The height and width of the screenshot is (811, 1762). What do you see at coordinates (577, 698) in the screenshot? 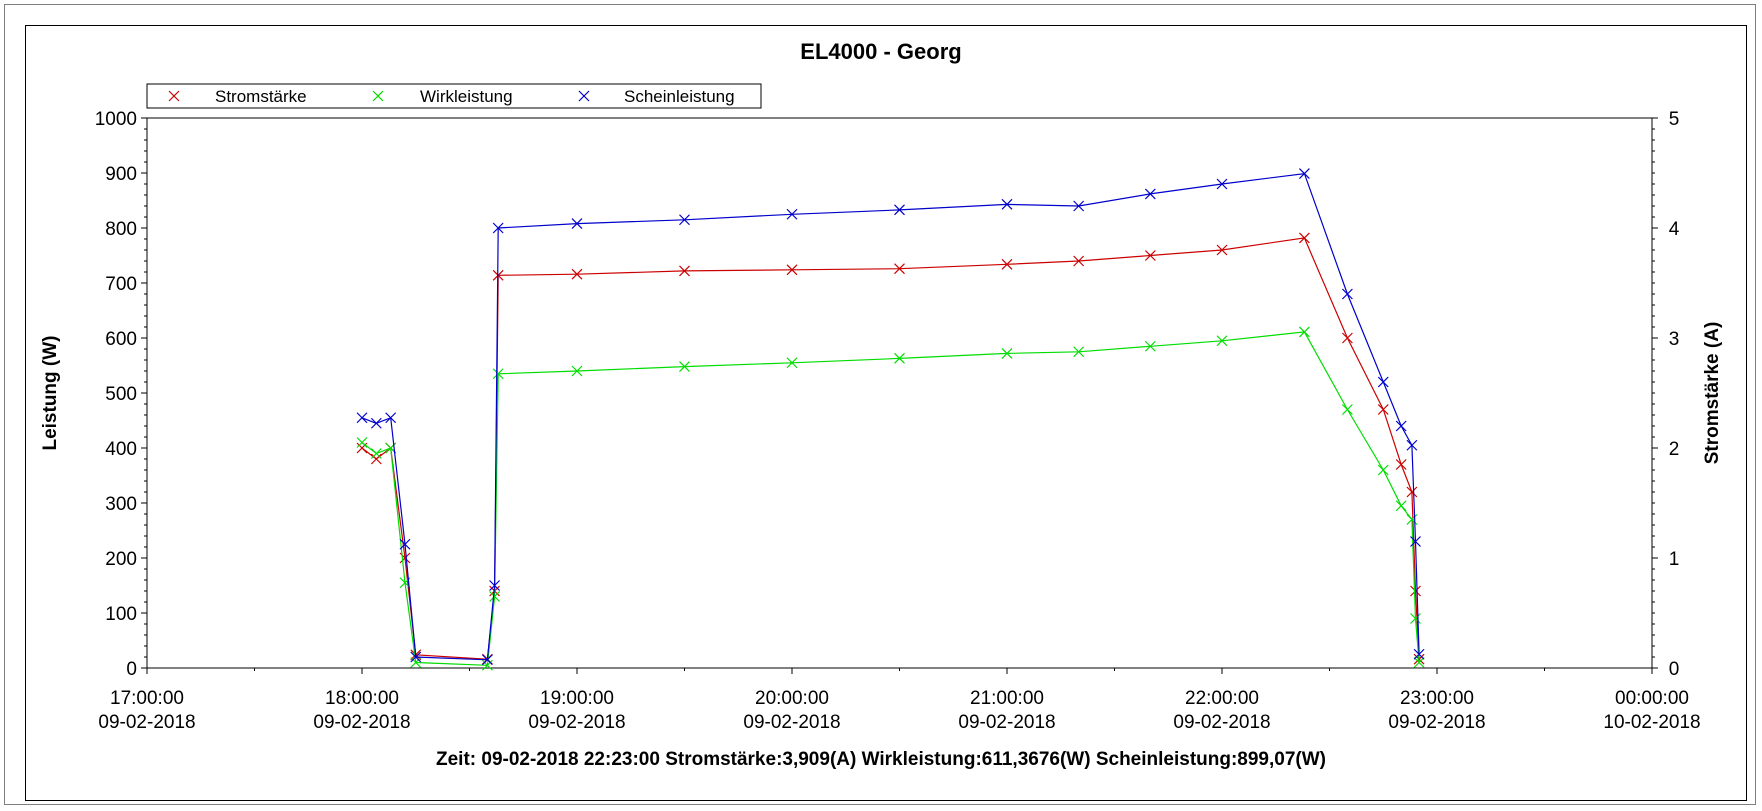
I see `x-tick-time-label: 19:00:00` at bounding box center [577, 698].